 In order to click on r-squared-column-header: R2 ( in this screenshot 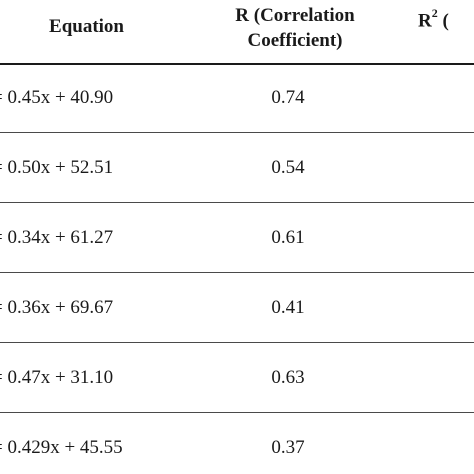, I will do `click(446, 18)`.